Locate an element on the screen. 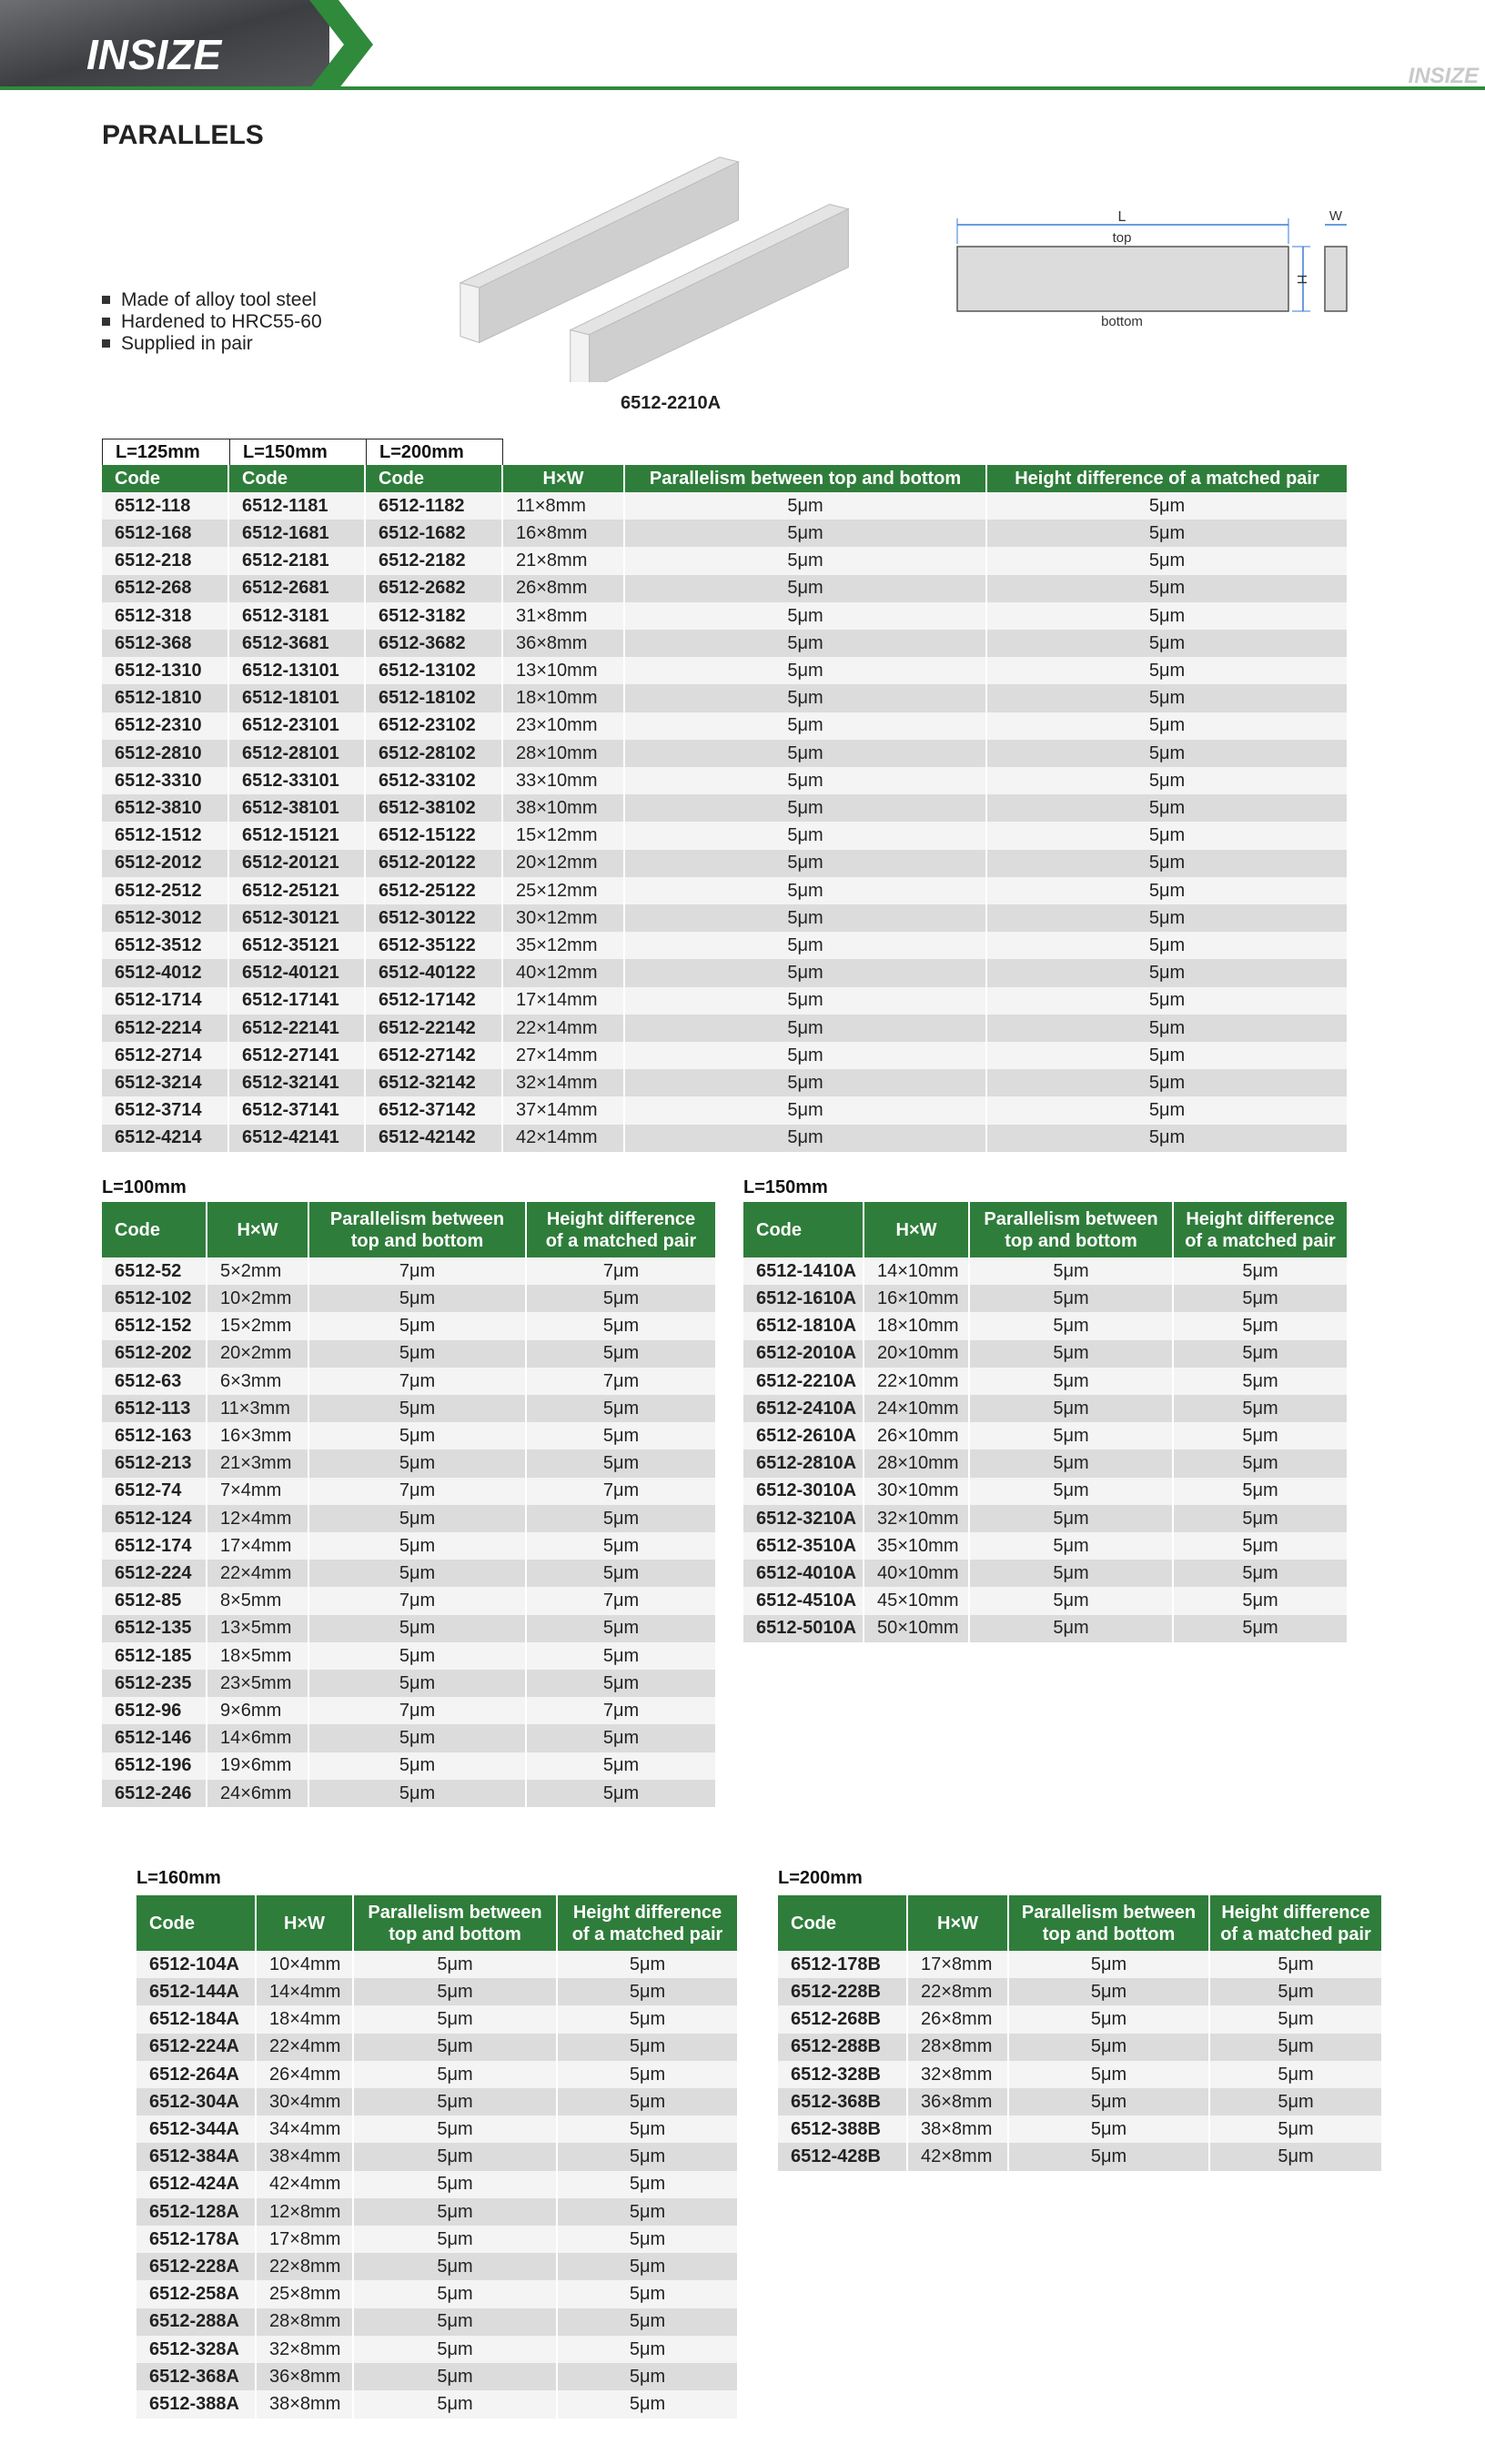  table-cell: 22×10mm is located at coordinates (917, 1381).